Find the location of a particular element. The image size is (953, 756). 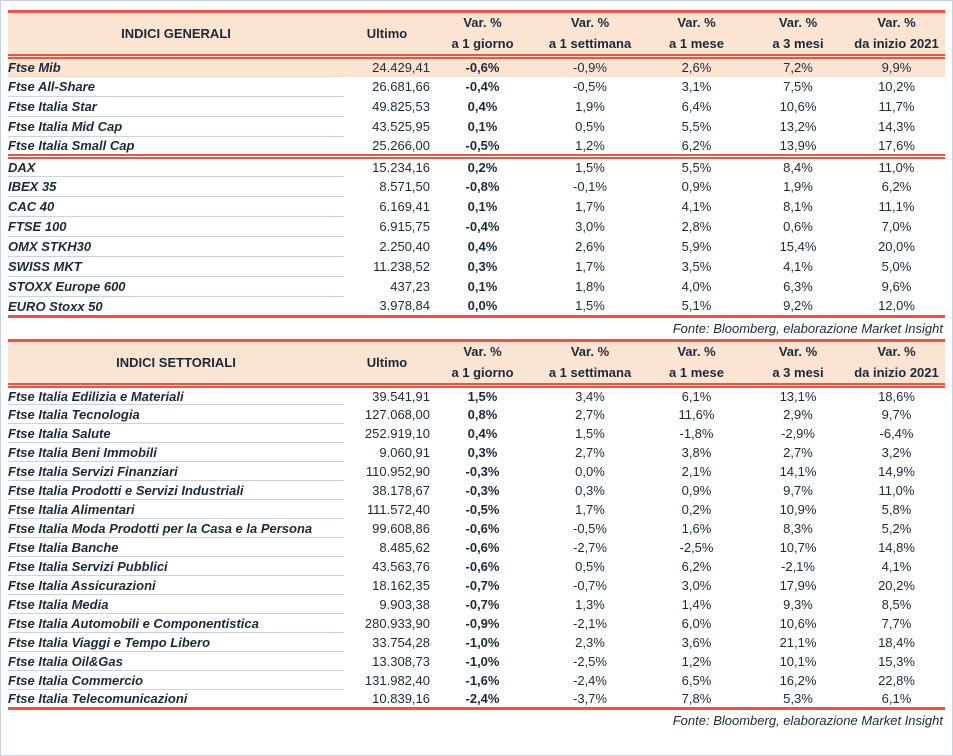

index-name: Ftse Italia Small Cap is located at coordinates (176, 146).